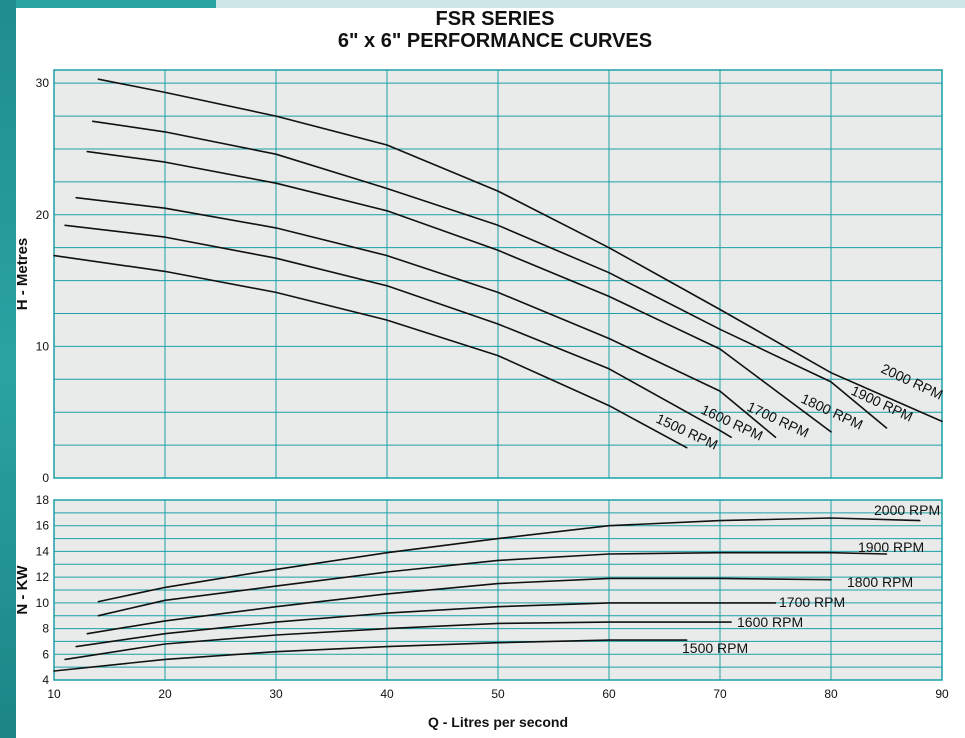 This screenshot has width=965, height=738. I want to click on curve-1800-rpm, so click(459, 606).